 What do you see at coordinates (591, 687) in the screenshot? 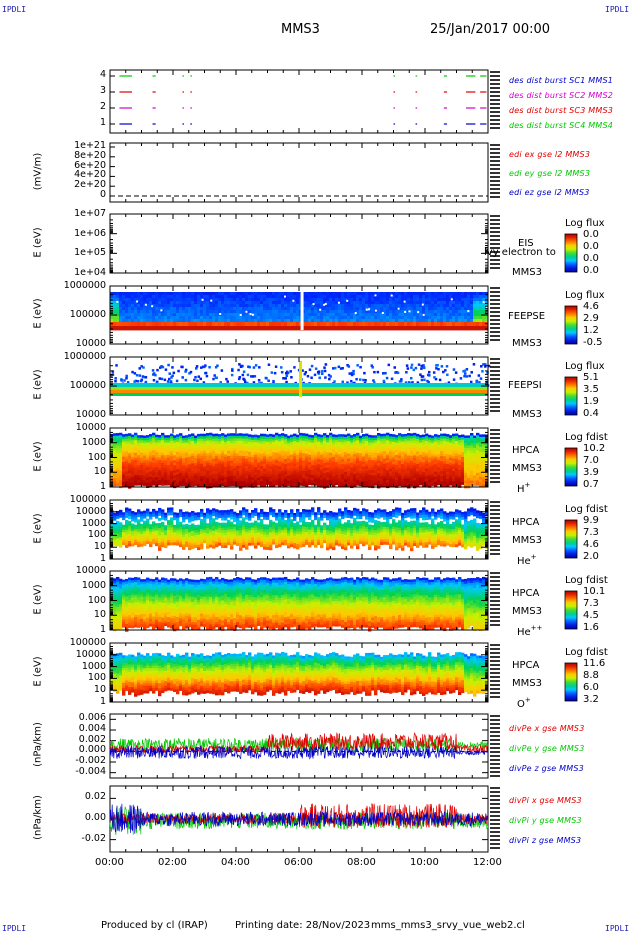
I see `hpca_o-colorbar-tick: 6.0` at bounding box center [591, 687].